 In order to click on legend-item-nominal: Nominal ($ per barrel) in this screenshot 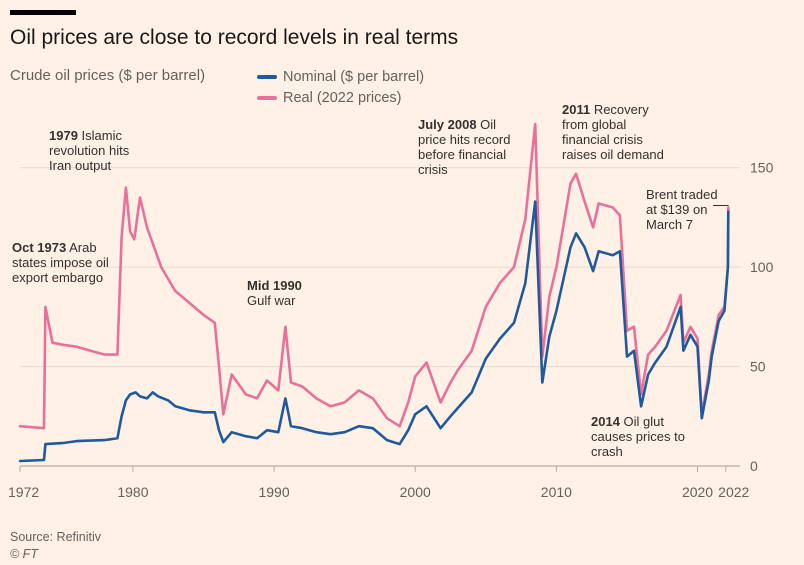, I will do `click(340, 76)`.